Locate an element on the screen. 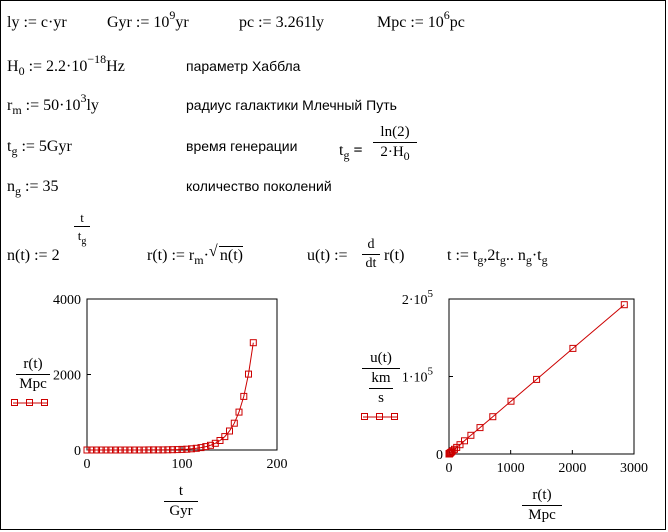 The image size is (668, 532). def-r-t: r(t) := rm· √ n(t) is located at coordinates (195, 255).